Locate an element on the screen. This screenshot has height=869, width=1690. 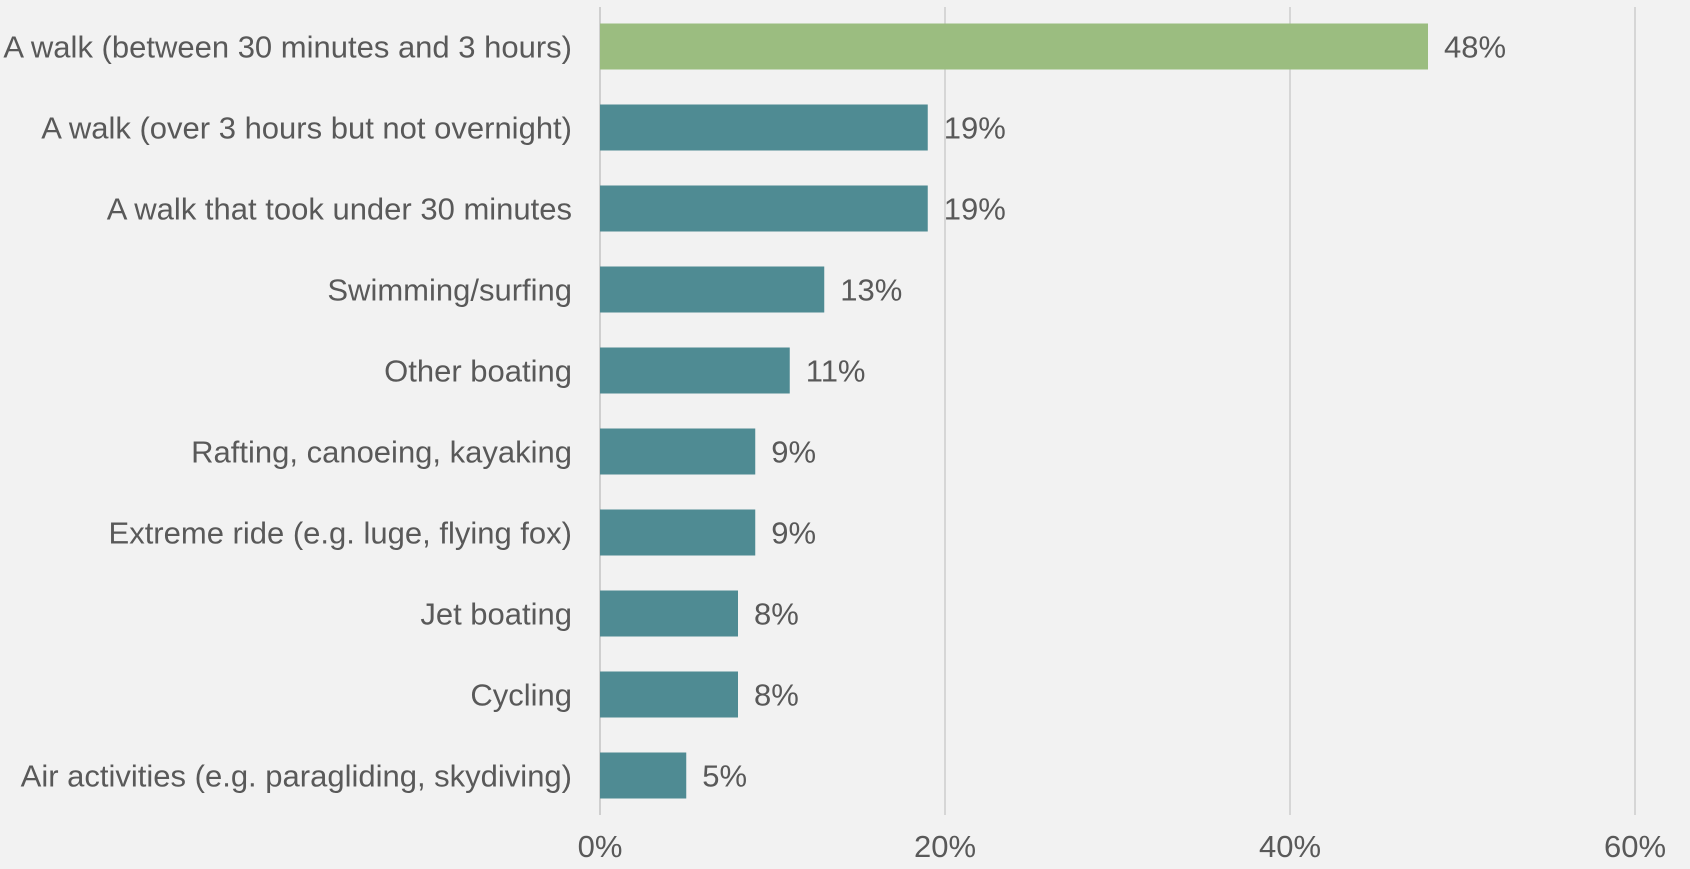
category-label: Rafting, canoeing, kayaking is located at coordinates (381, 452).